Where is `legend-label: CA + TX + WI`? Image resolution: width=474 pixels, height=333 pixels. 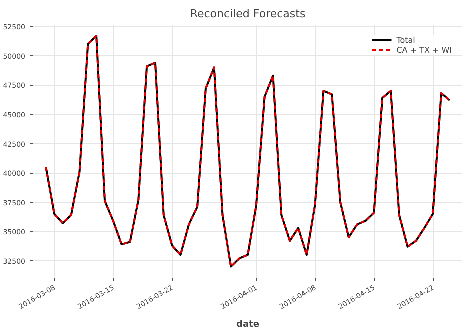
legend-label: CA + TX + WI is located at coordinates (424, 50).